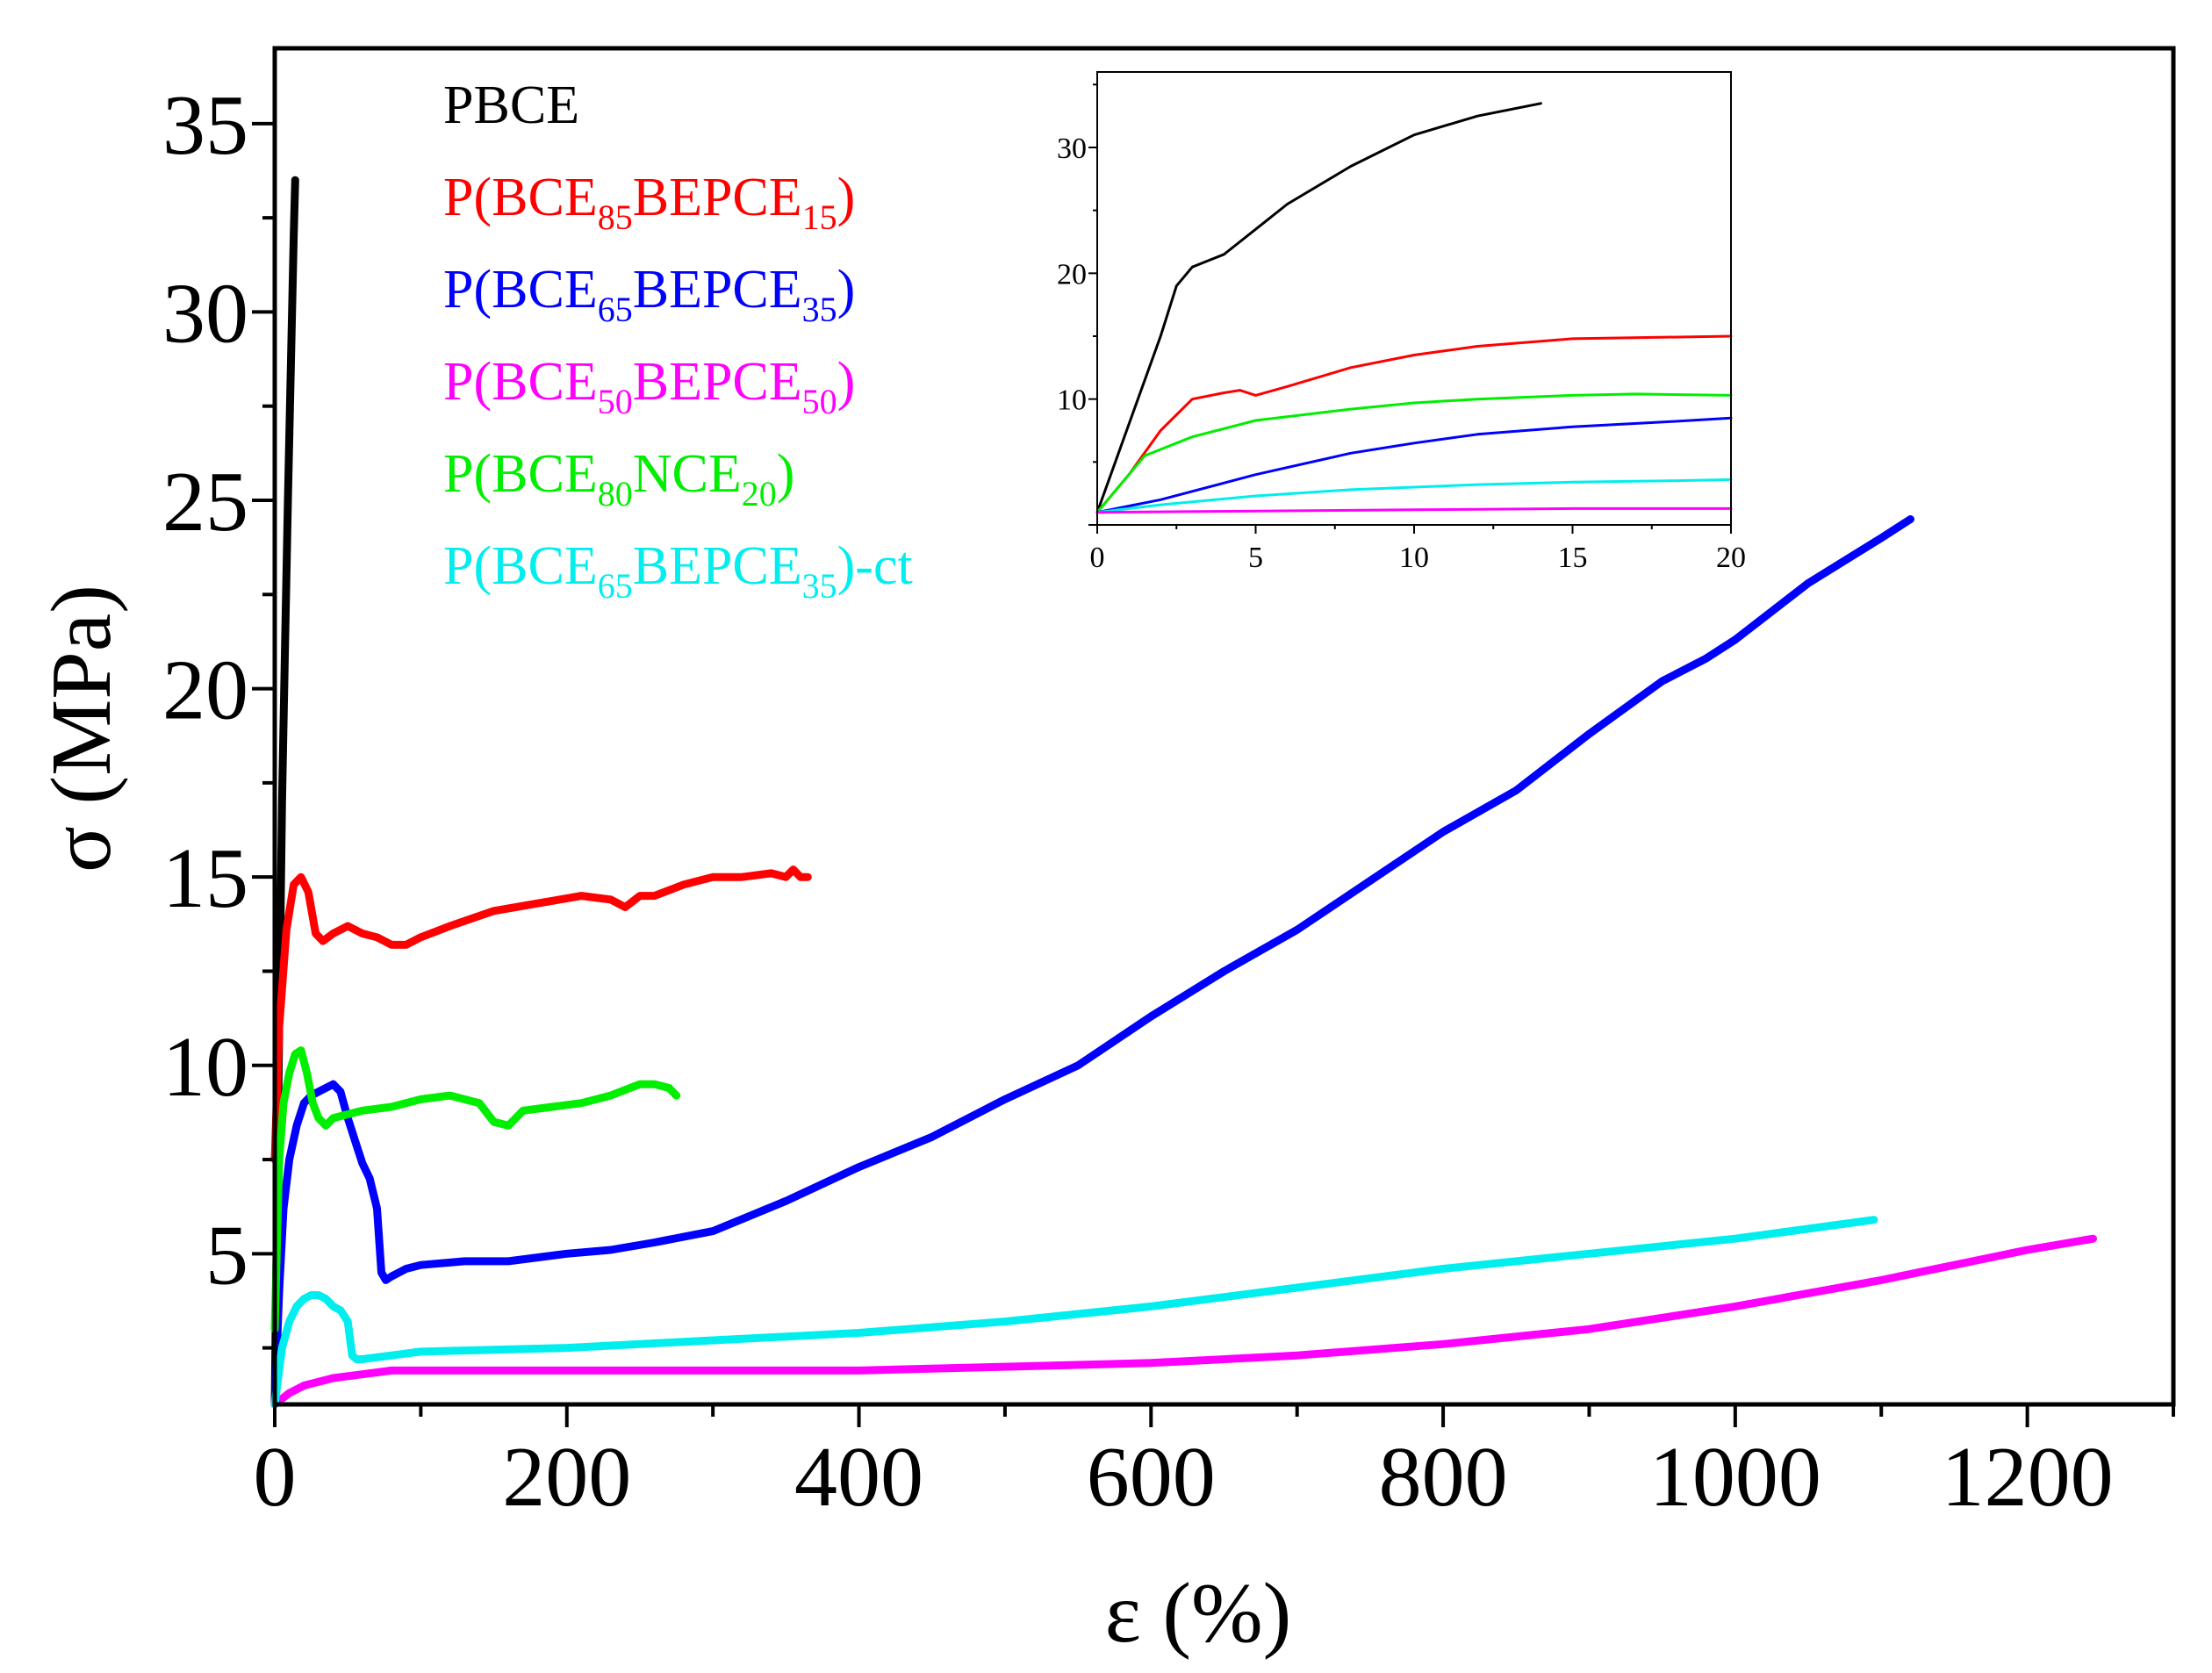  Describe the element at coordinates (227, 1256) in the screenshot. I see `main-y-tick-label: 5` at that location.